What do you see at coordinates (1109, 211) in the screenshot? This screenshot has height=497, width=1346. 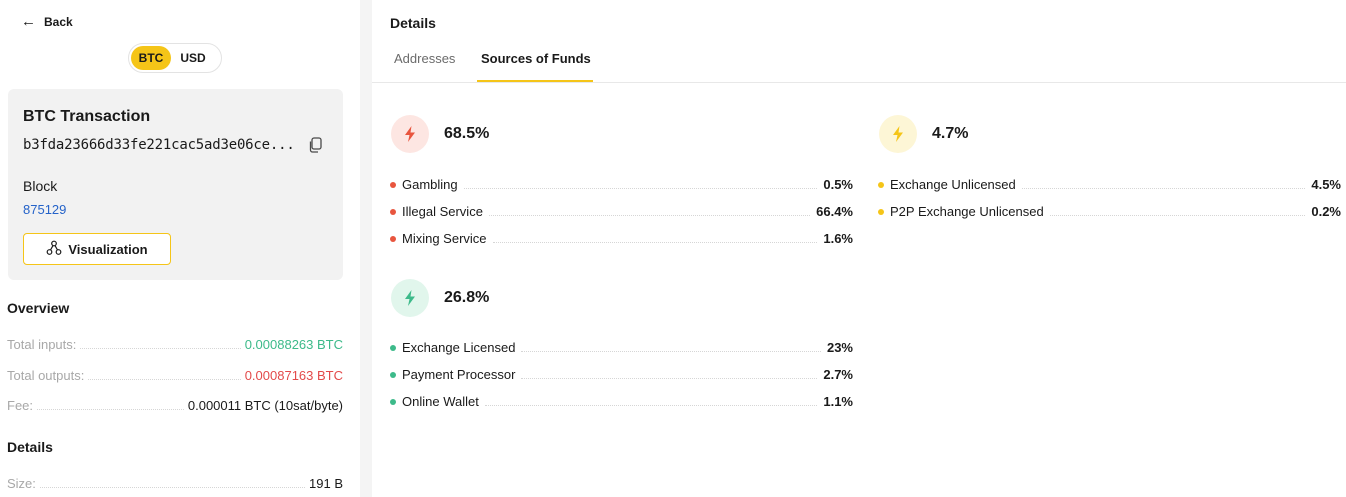 I see `source-item: P2P Exchange Unlicensed 0.2%` at bounding box center [1109, 211].